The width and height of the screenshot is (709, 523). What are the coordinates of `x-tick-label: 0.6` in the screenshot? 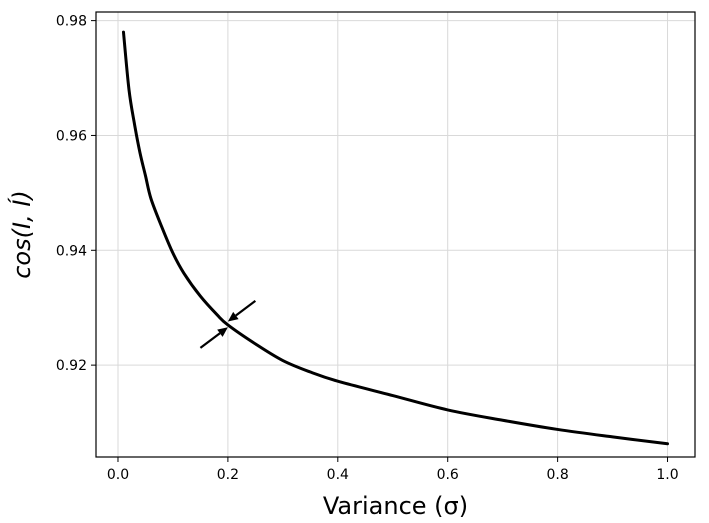 It's located at (448, 475).